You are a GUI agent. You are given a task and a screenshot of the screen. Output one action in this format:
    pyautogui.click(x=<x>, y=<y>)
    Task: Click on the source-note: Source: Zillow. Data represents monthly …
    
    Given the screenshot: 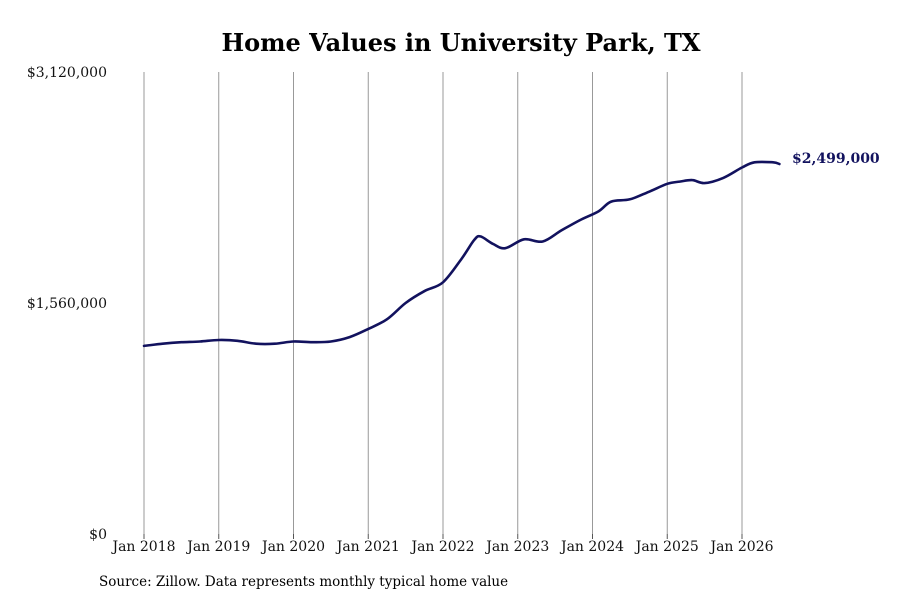 What is the action you would take?
    pyautogui.click(x=303, y=582)
    